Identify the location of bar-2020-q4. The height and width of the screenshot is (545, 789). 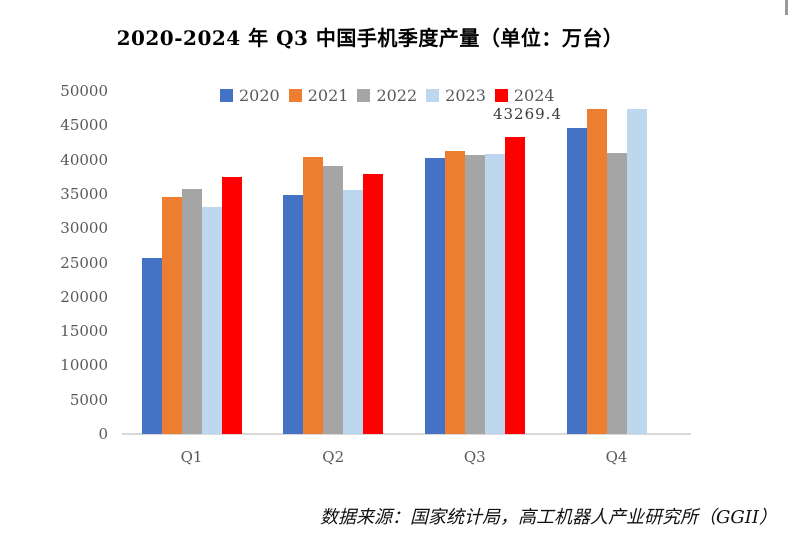
(576, 281).